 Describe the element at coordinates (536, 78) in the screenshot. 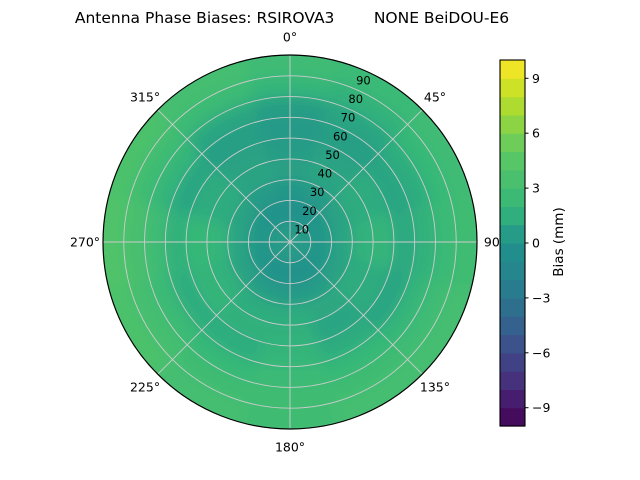

I see `colorbar-tick-label: 9` at that location.